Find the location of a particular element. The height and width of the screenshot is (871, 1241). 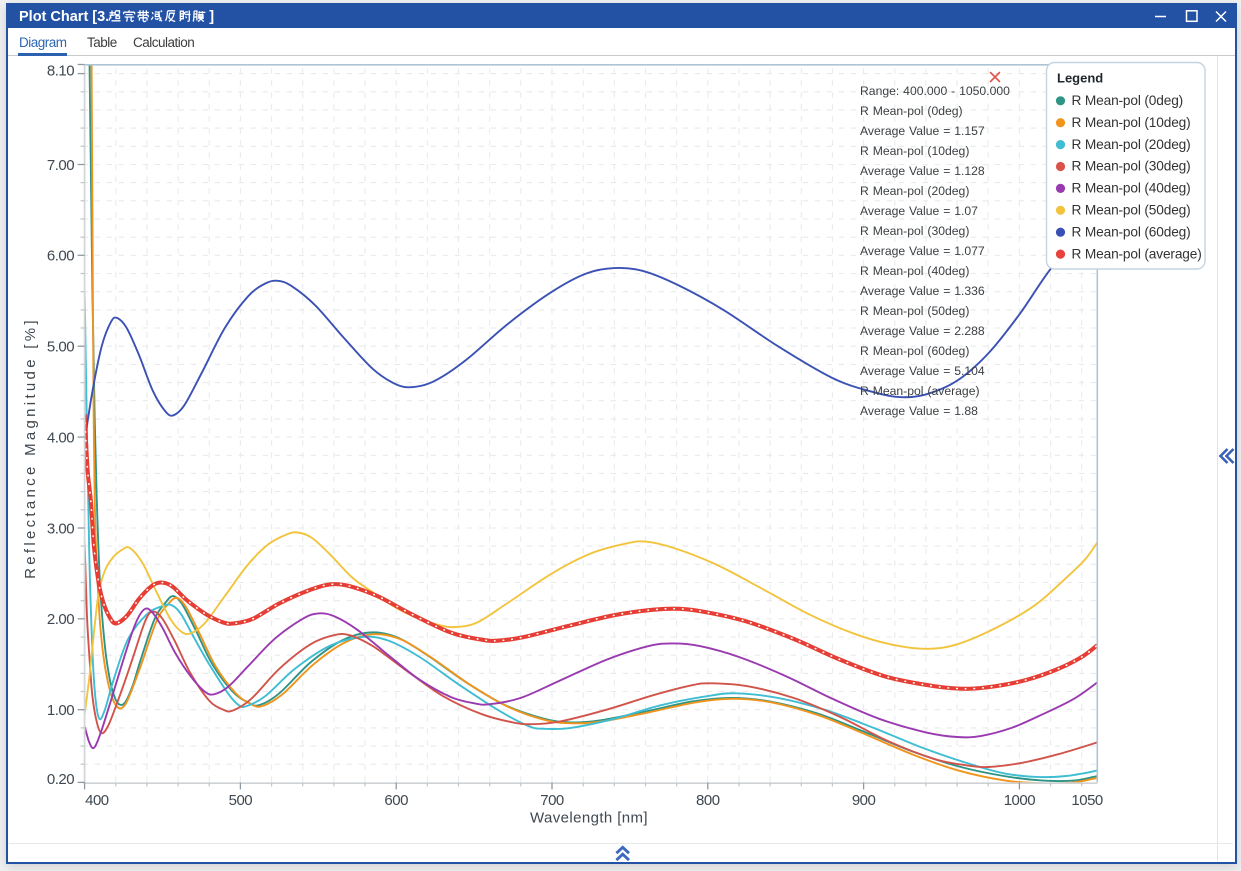

svg-text: 600 is located at coordinates (396, 800).